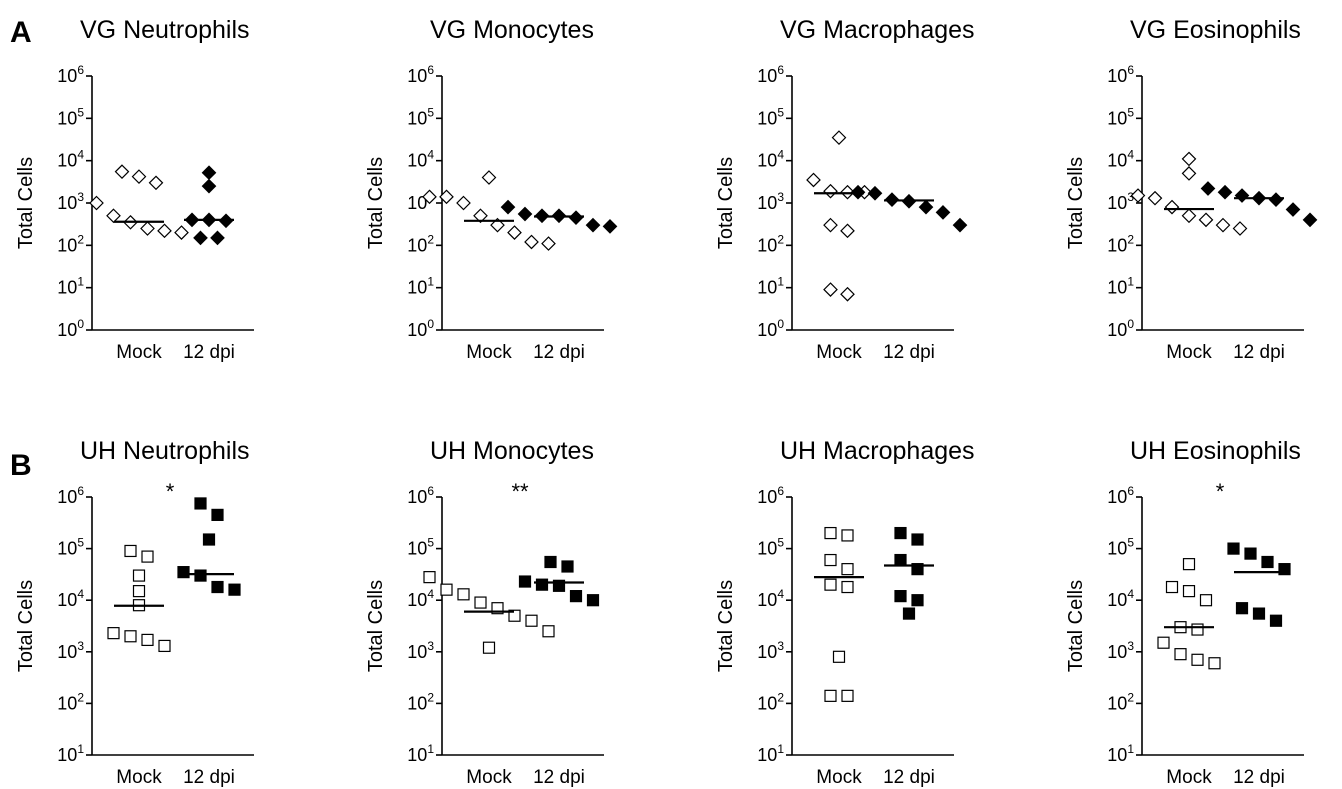 This screenshot has height=789, width=1342. Describe the element at coordinates (877, 451) in the screenshot. I see `uh-macrophages-title: UH Macrophages` at that location.